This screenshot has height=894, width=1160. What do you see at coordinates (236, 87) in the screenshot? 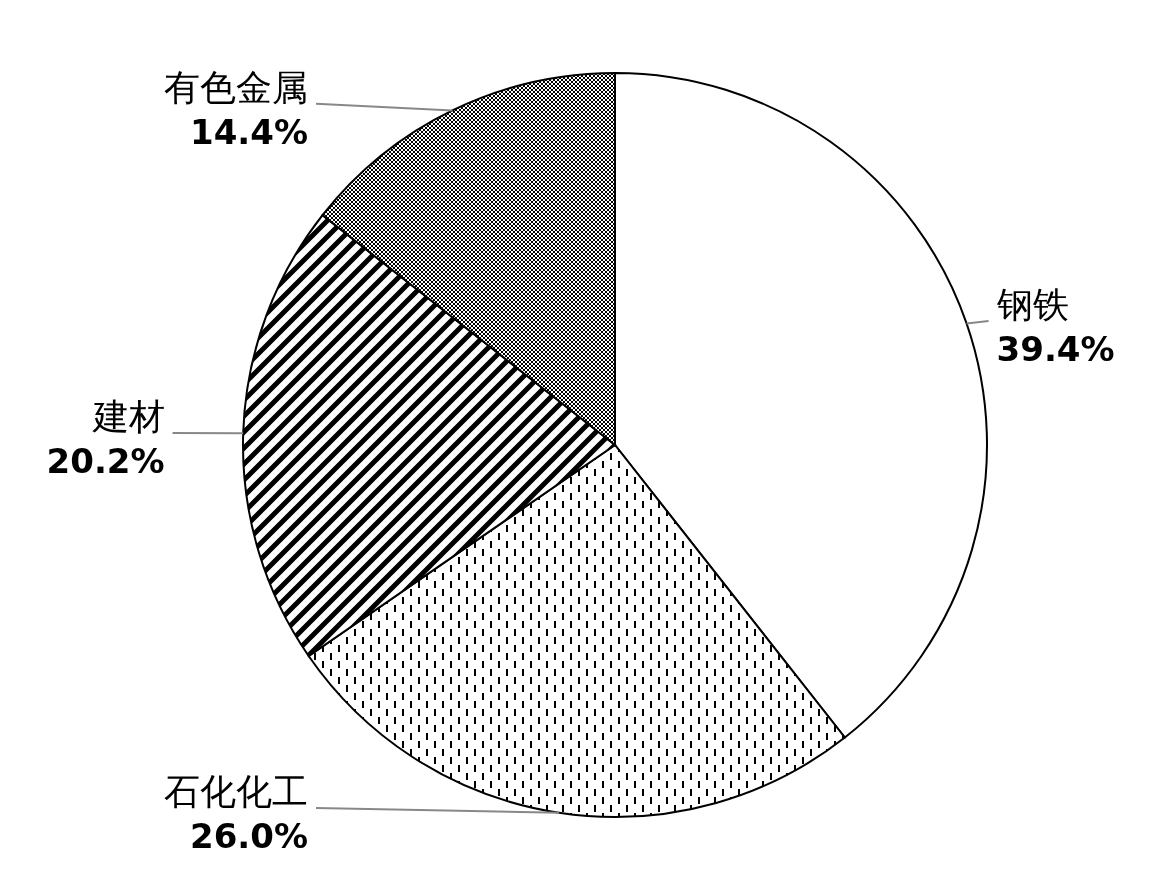
I see `slice-label: 有色金属` at bounding box center [236, 87].